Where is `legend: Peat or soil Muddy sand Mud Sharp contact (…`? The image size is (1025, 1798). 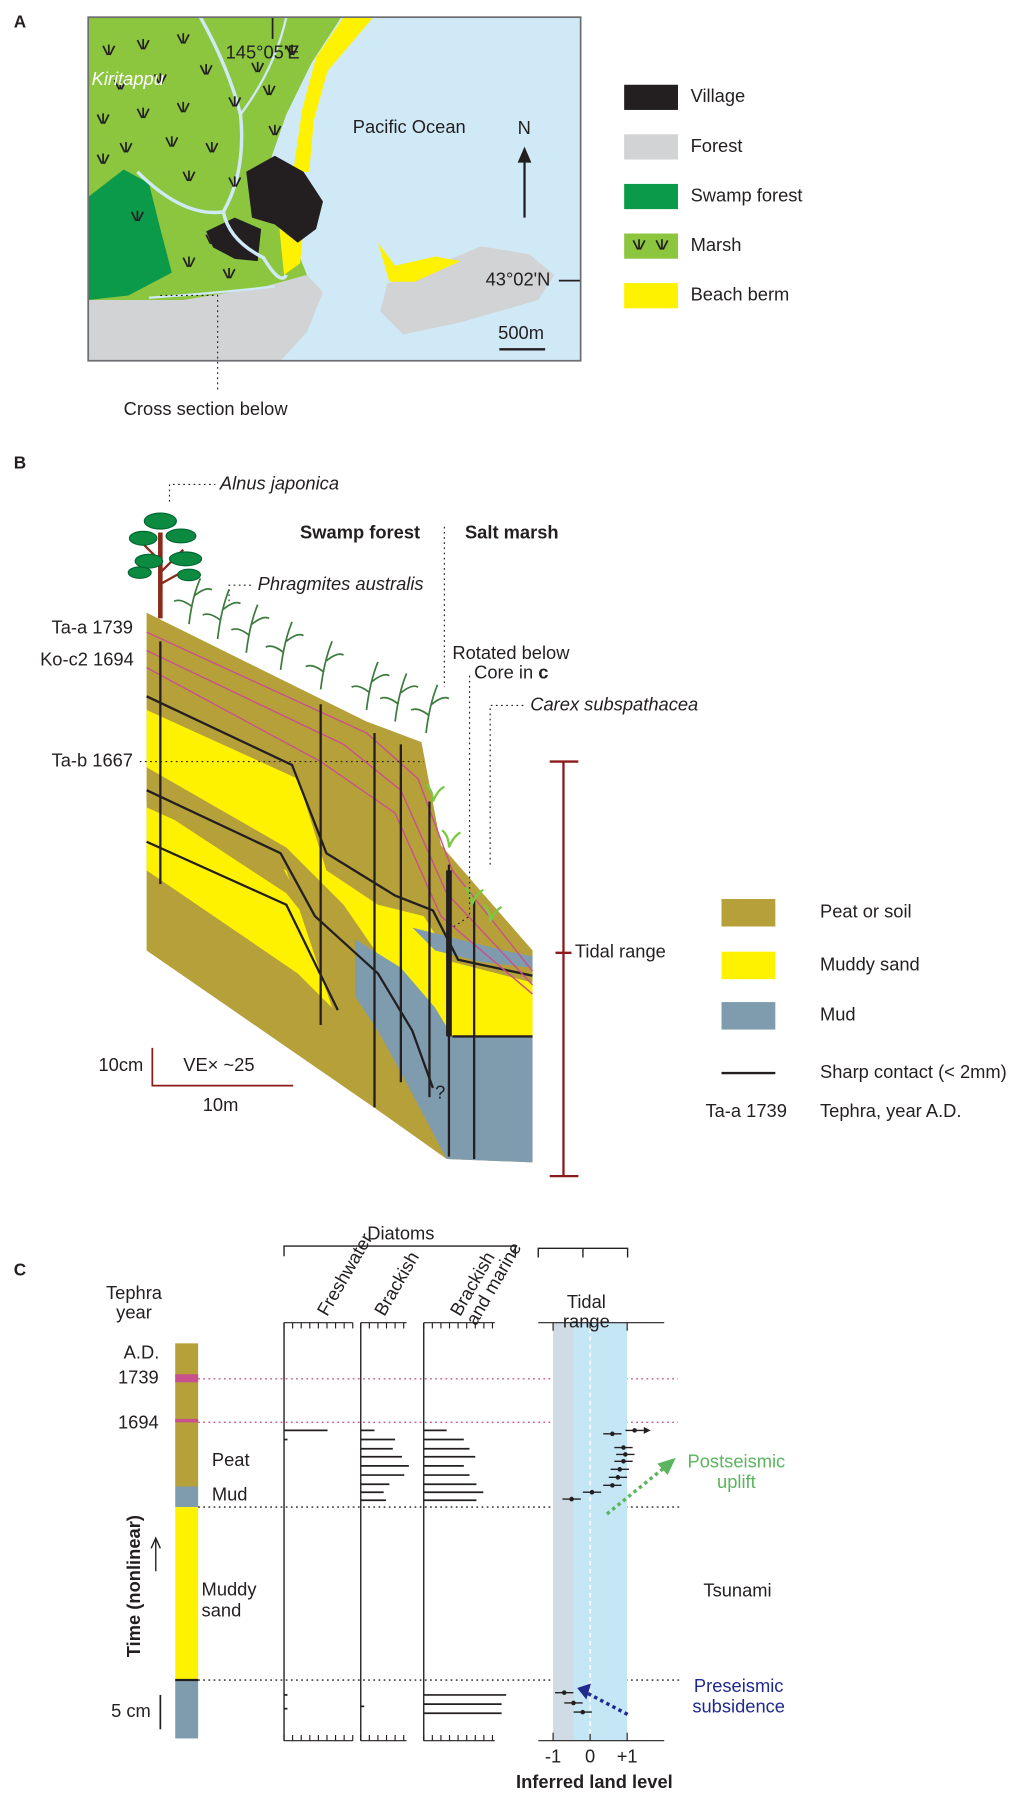
legend: Peat or soil Muddy sand Mud Sharp contact (… is located at coordinates (864, 990).